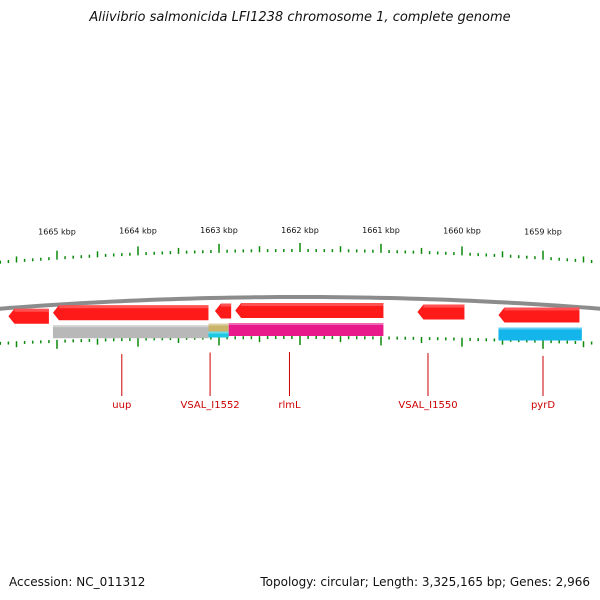  I want to click on gene-label: rlmL, so click(289, 405).